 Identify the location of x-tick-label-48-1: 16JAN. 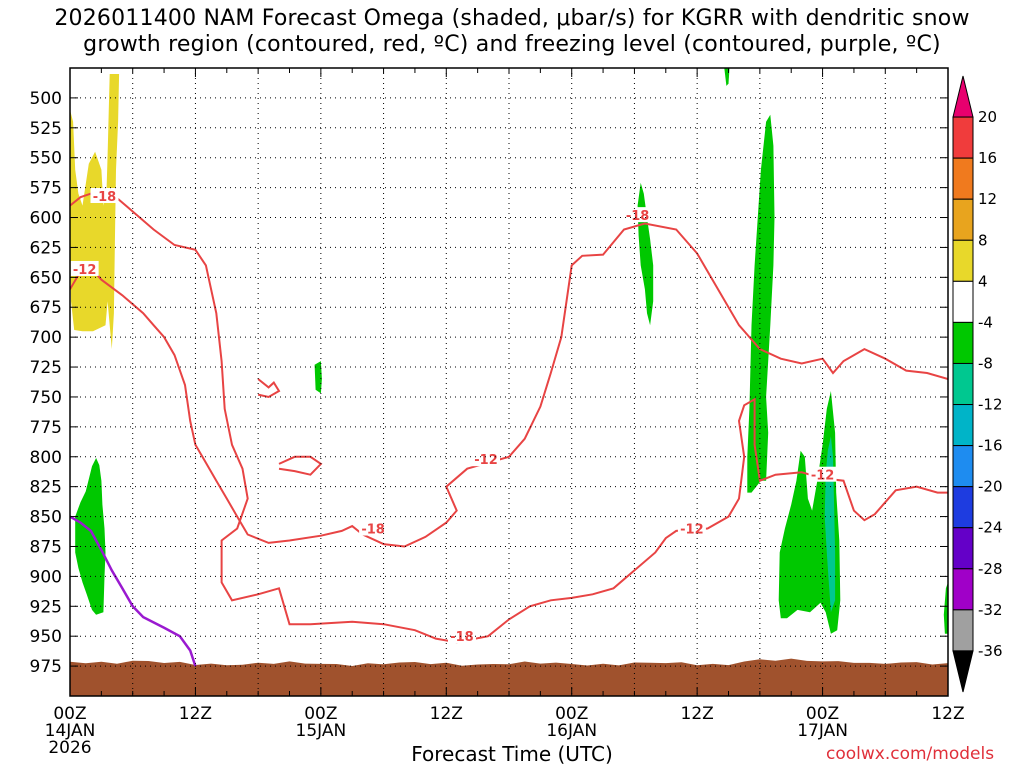
(571, 731).